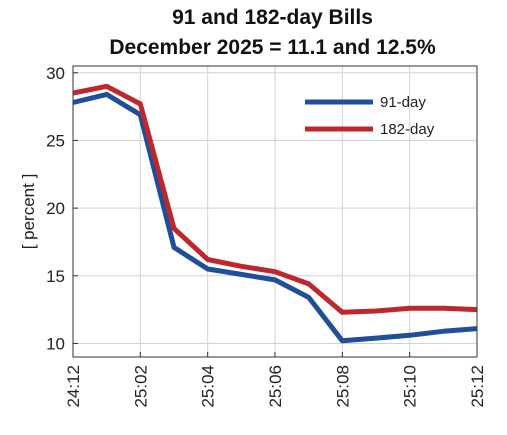 The height and width of the screenshot is (435, 507). What do you see at coordinates (272, 47) in the screenshot?
I see `chart-title-line-2: December 2025 = 11.1 and 12.5%` at bounding box center [272, 47].